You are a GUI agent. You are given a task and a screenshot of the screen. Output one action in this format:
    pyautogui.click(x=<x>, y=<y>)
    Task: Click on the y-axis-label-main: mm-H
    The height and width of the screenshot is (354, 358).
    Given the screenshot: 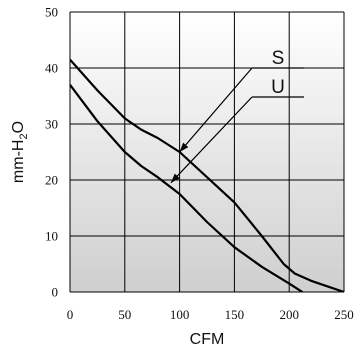 What is the action you would take?
    pyautogui.click(x=18, y=162)
    